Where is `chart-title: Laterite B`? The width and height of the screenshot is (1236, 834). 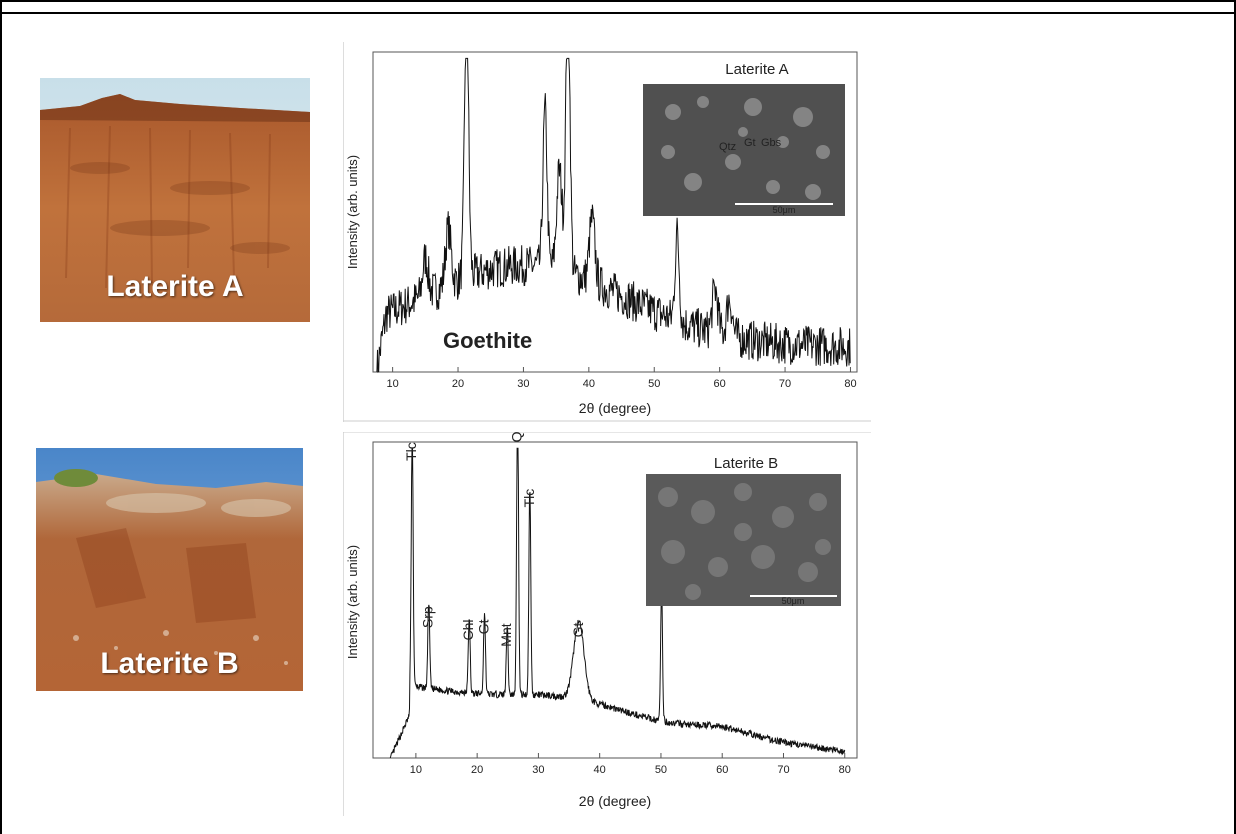
chart-title: Laterite B is located at coordinates (746, 463).